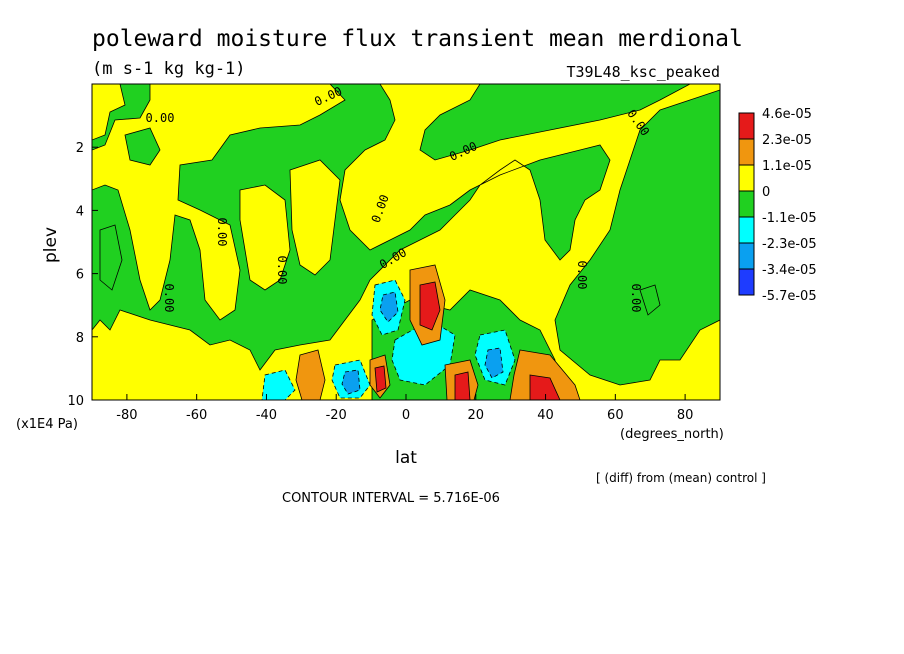  I want to click on x-tick-label: 60, so click(615, 415).